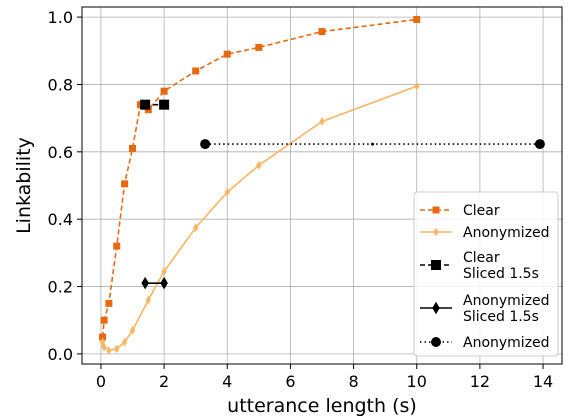 This screenshot has width=571, height=418. Describe the element at coordinates (322, 406) in the screenshot. I see `x-axis-label: utterance length (s)` at that location.